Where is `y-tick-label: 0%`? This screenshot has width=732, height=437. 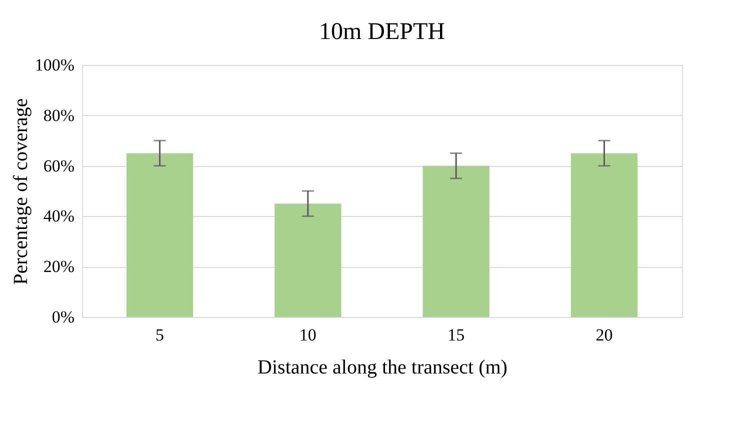
y-tick-label: 0% is located at coordinates (63, 317).